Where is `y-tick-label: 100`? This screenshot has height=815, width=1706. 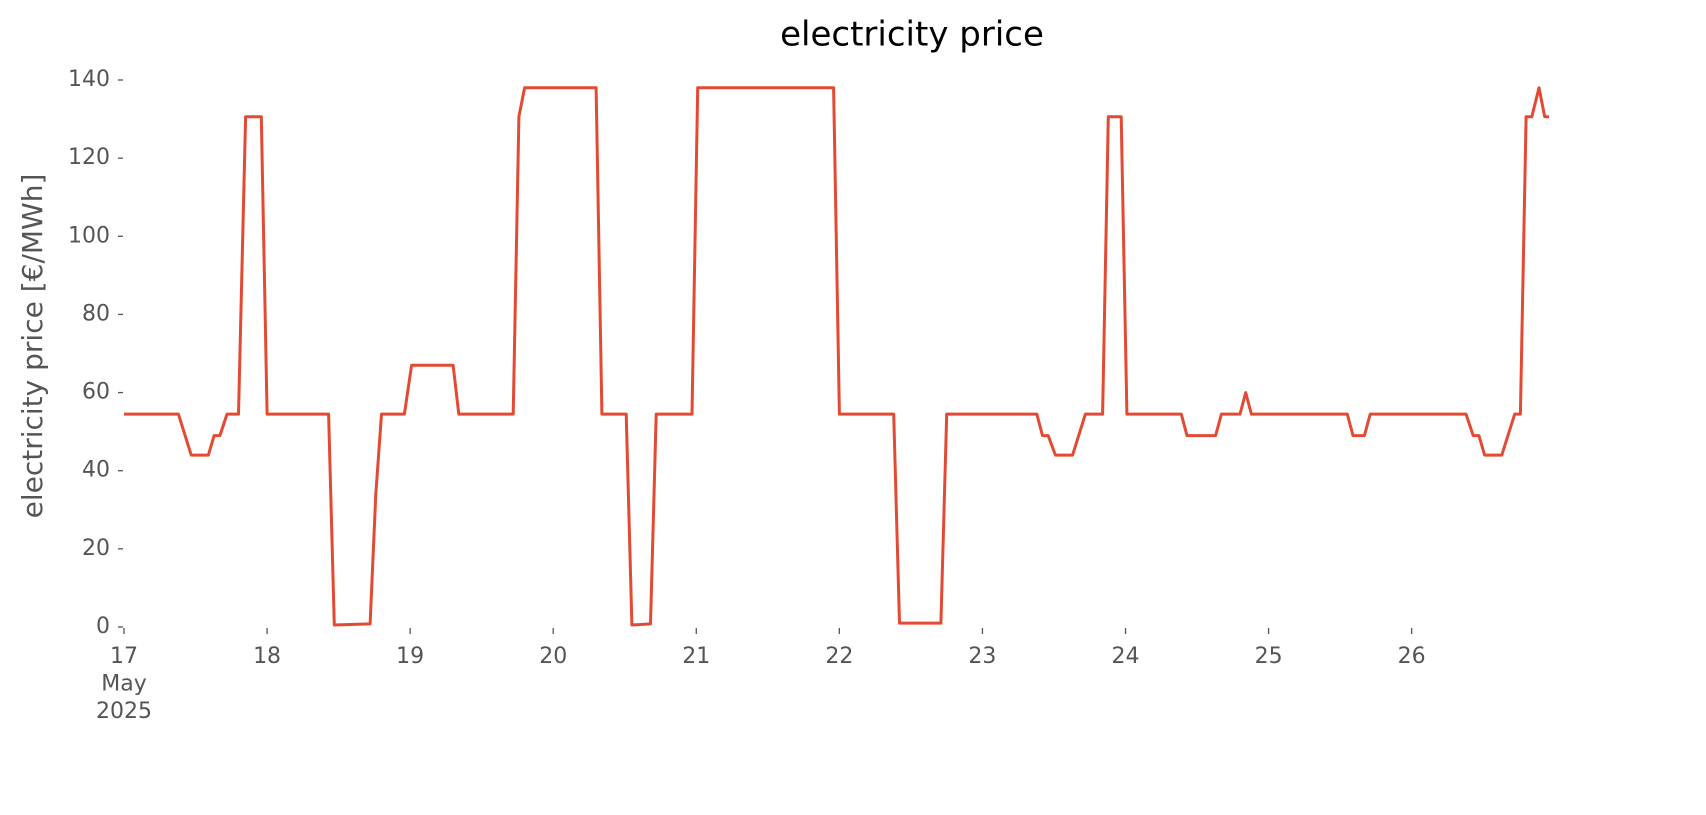 y-tick-label: 100 is located at coordinates (89, 235).